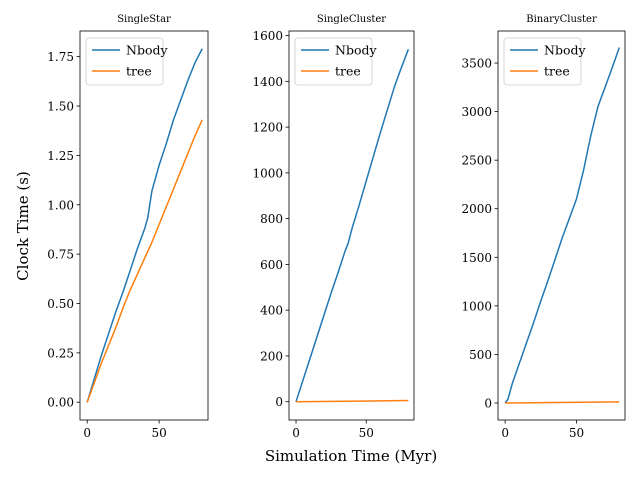 Image resolution: width=640 pixels, height=480 pixels. What do you see at coordinates (23, 226) in the screenshot?
I see `y-axis-label: Clock Time (s)` at bounding box center [23, 226].